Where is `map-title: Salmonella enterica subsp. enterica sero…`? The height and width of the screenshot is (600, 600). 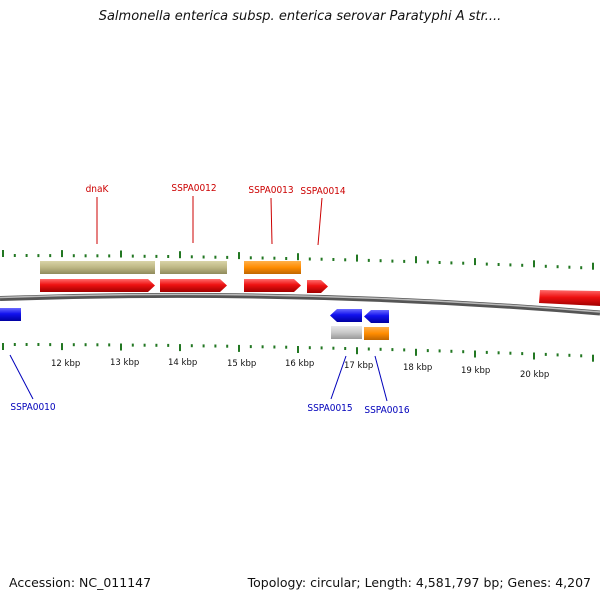 map-title: Salmonella enterica subsp. enterica sero… is located at coordinates (300, 16).